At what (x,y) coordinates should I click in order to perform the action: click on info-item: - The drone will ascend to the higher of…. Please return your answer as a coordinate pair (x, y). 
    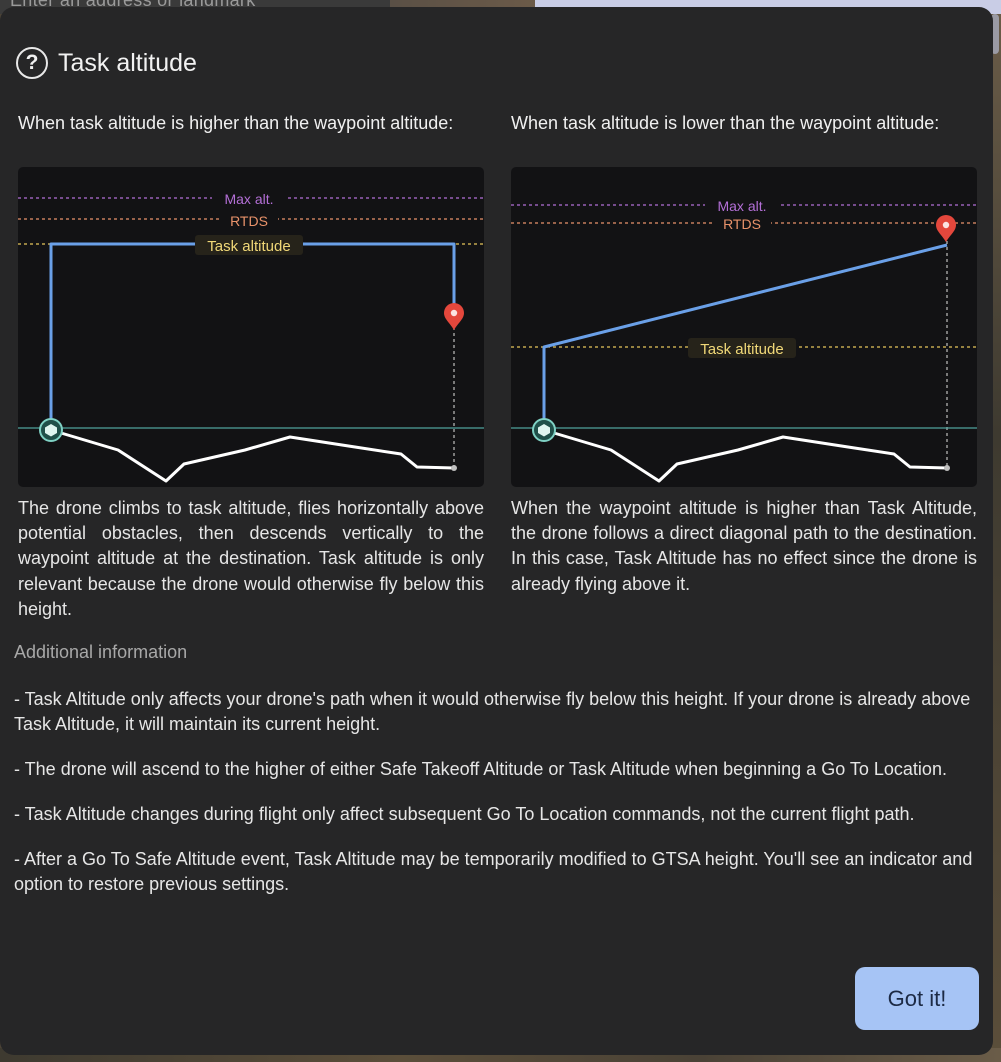
    Looking at the image, I should click on (480, 769).